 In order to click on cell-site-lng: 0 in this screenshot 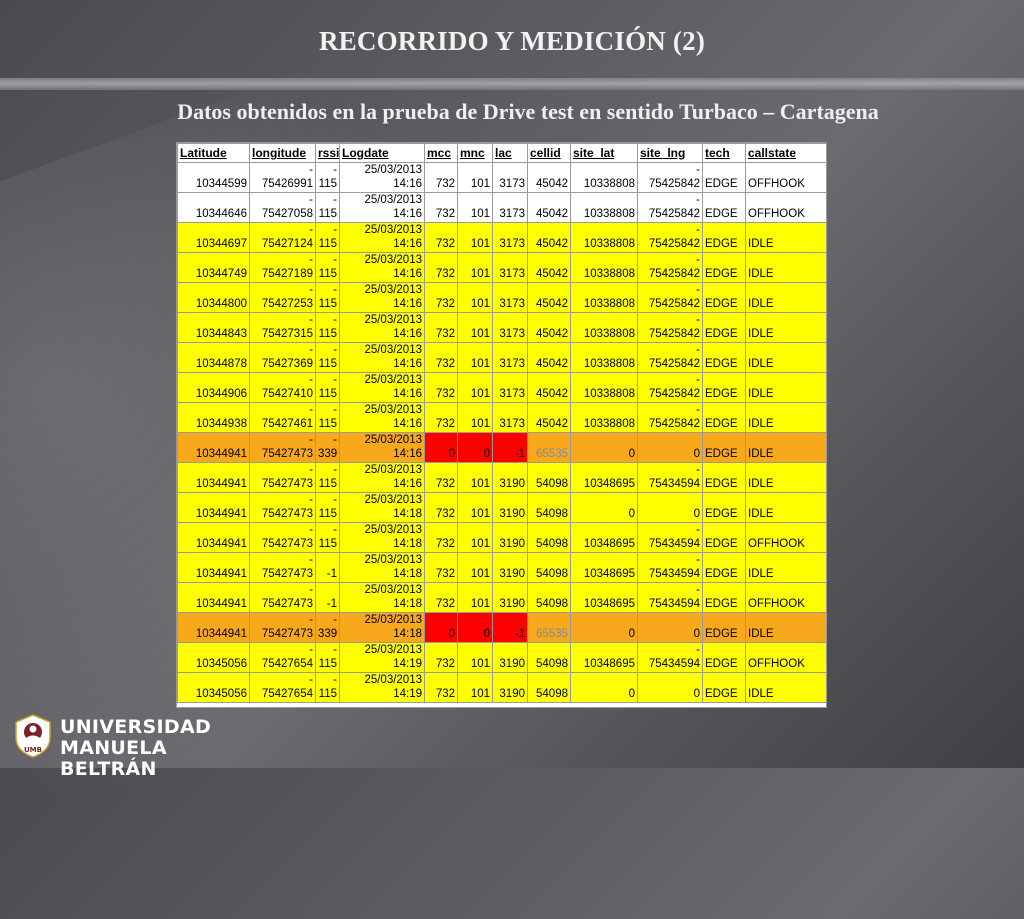, I will do `click(670, 687)`.